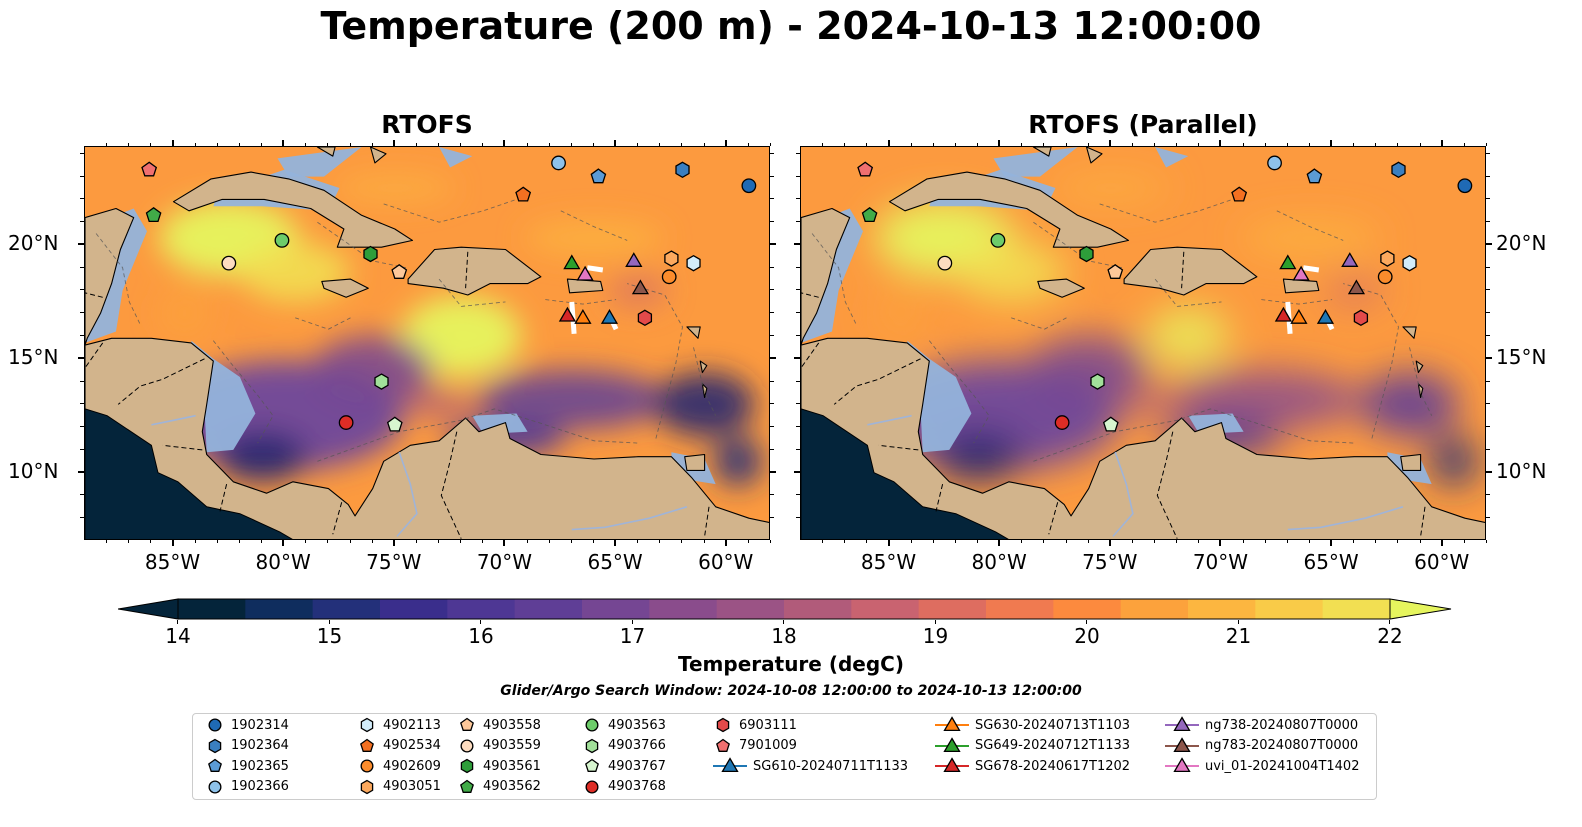 Image resolution: width=1582 pixels, height=827 pixels. I want to click on lon-tick-label: 80°W, so click(999, 562).